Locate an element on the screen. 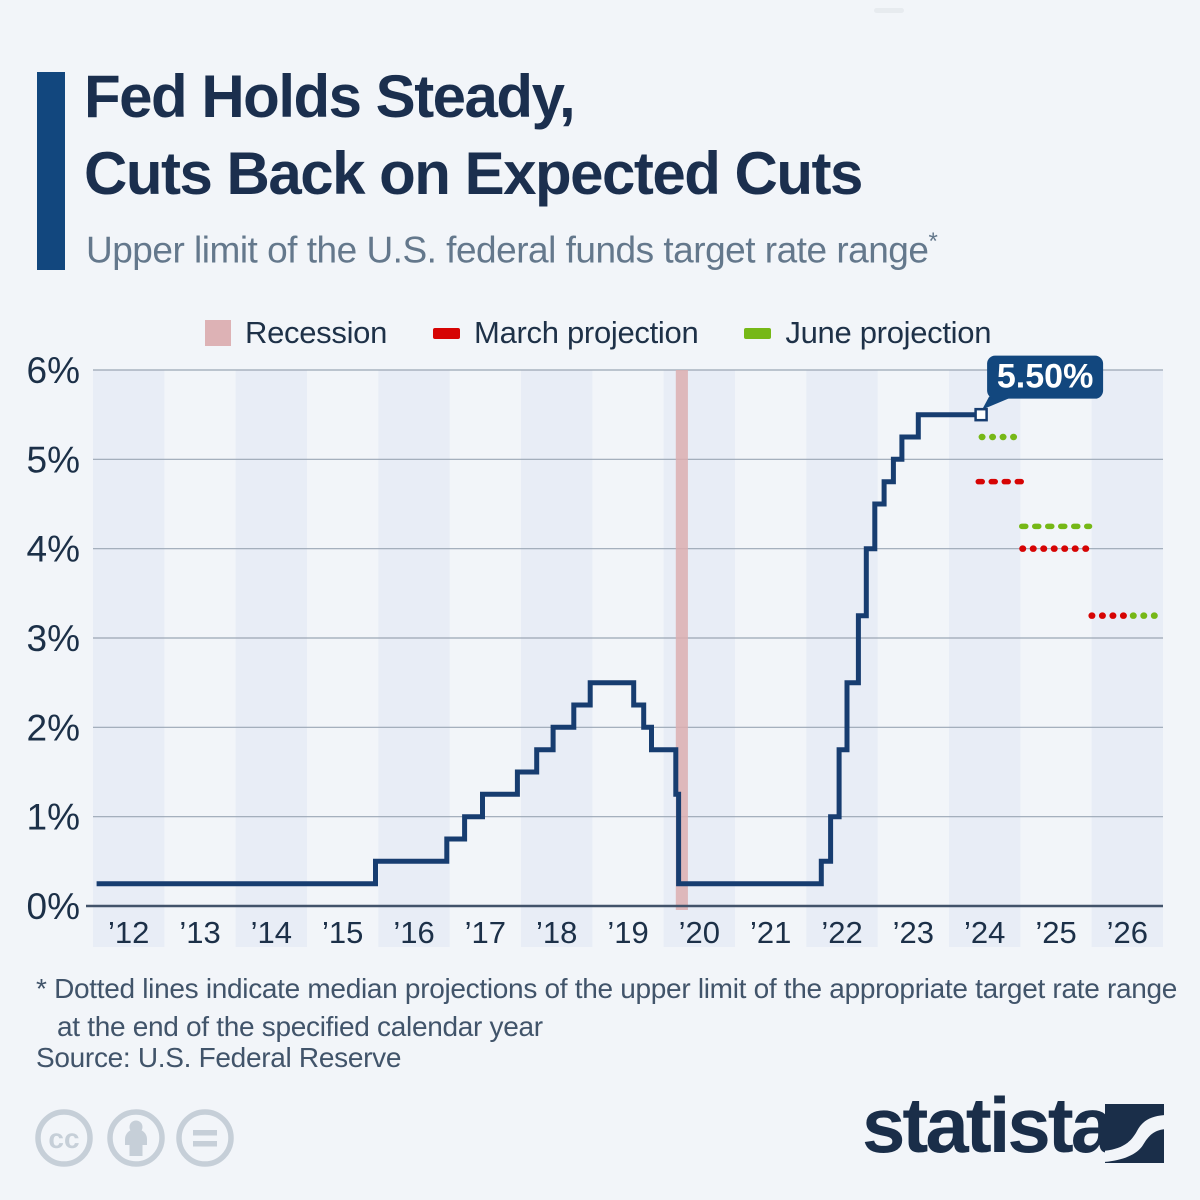 Image resolution: width=1200 pixels, height=1200 pixels. legend-item-june-projection: June projection is located at coordinates (867, 333).